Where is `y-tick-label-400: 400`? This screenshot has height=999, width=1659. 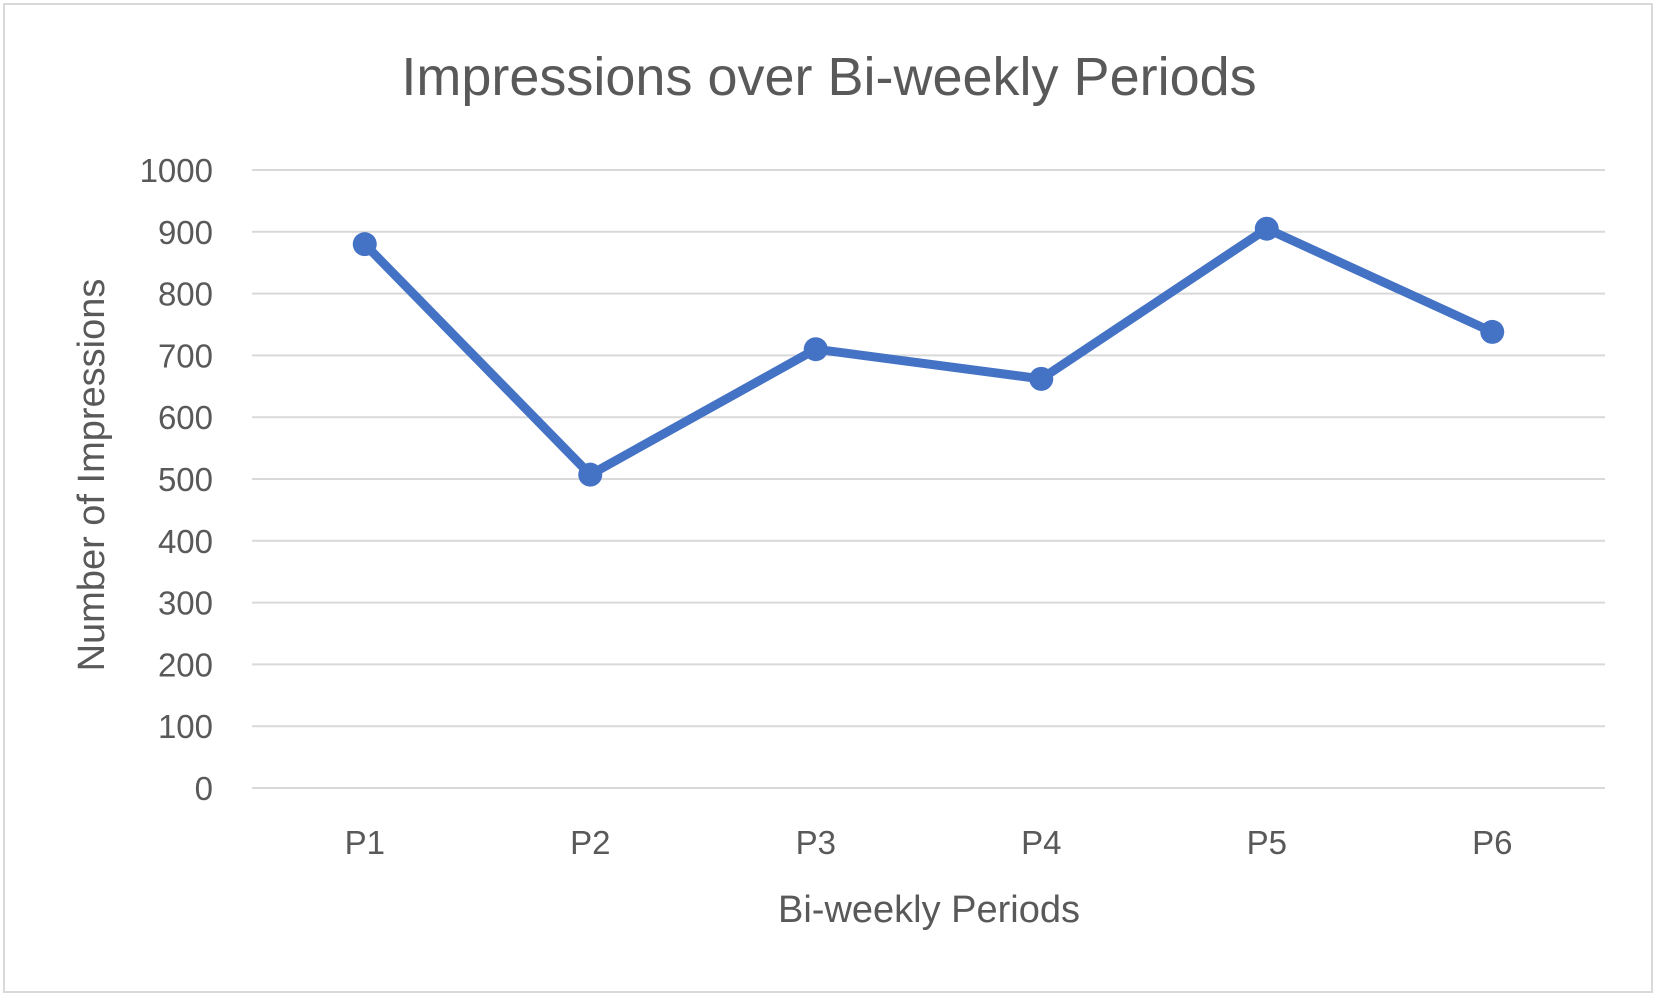
y-tick-label-400: 400 is located at coordinates (185, 541).